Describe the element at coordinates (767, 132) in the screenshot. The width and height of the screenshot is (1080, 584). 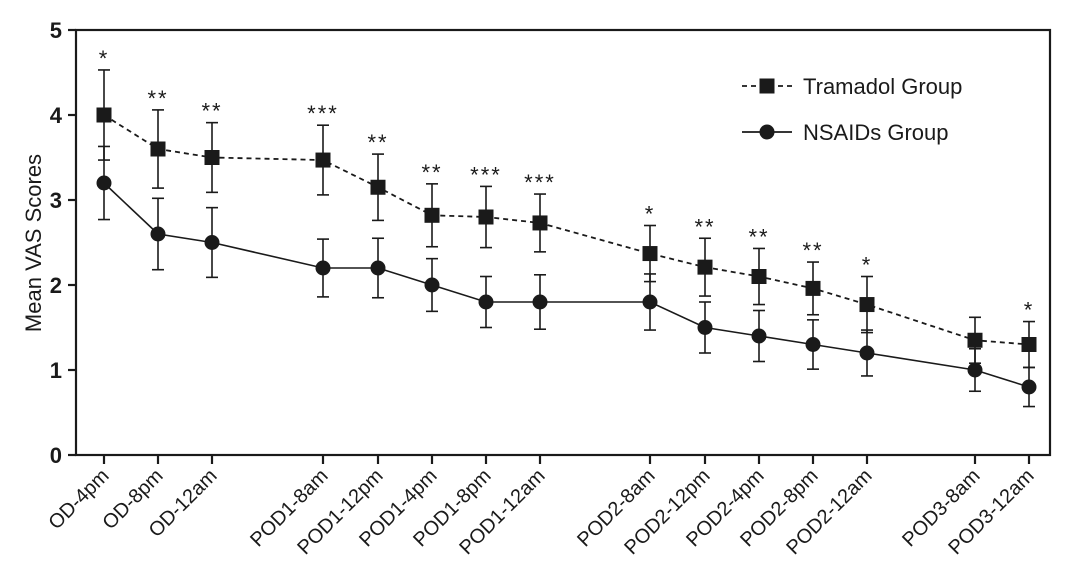
I see `legend-circle-marker` at that location.